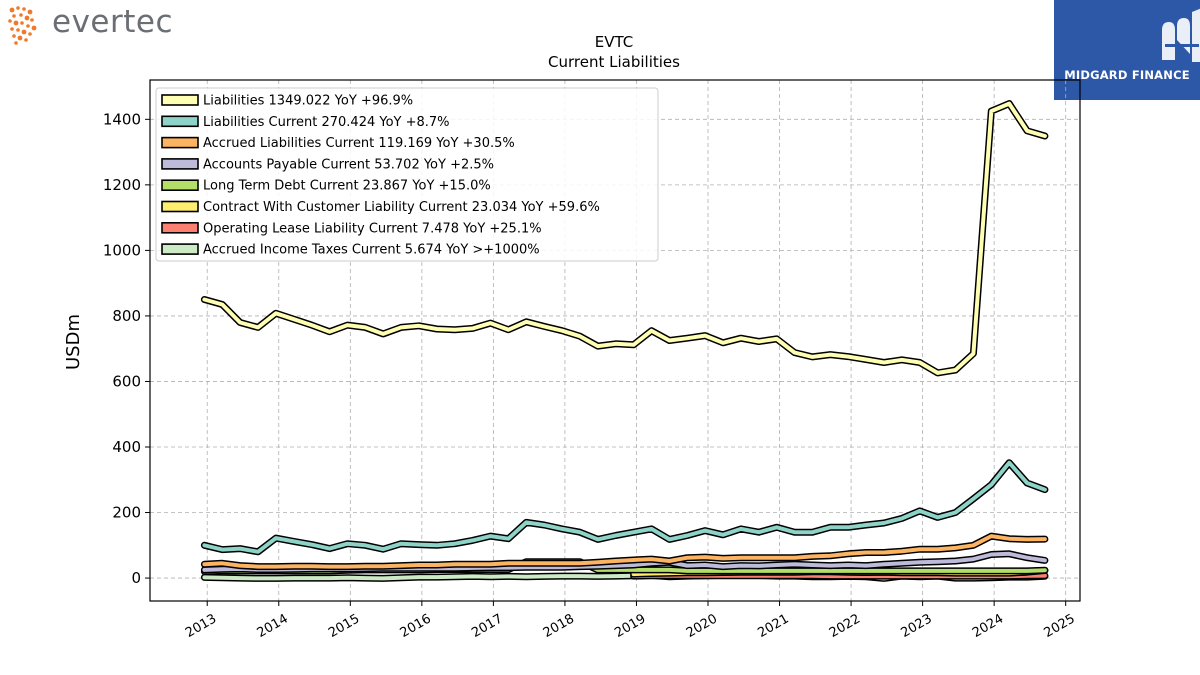 The height and width of the screenshot is (675, 1200). What do you see at coordinates (1060, 626) in the screenshot?
I see `x-tick-label: 2025` at bounding box center [1060, 626].